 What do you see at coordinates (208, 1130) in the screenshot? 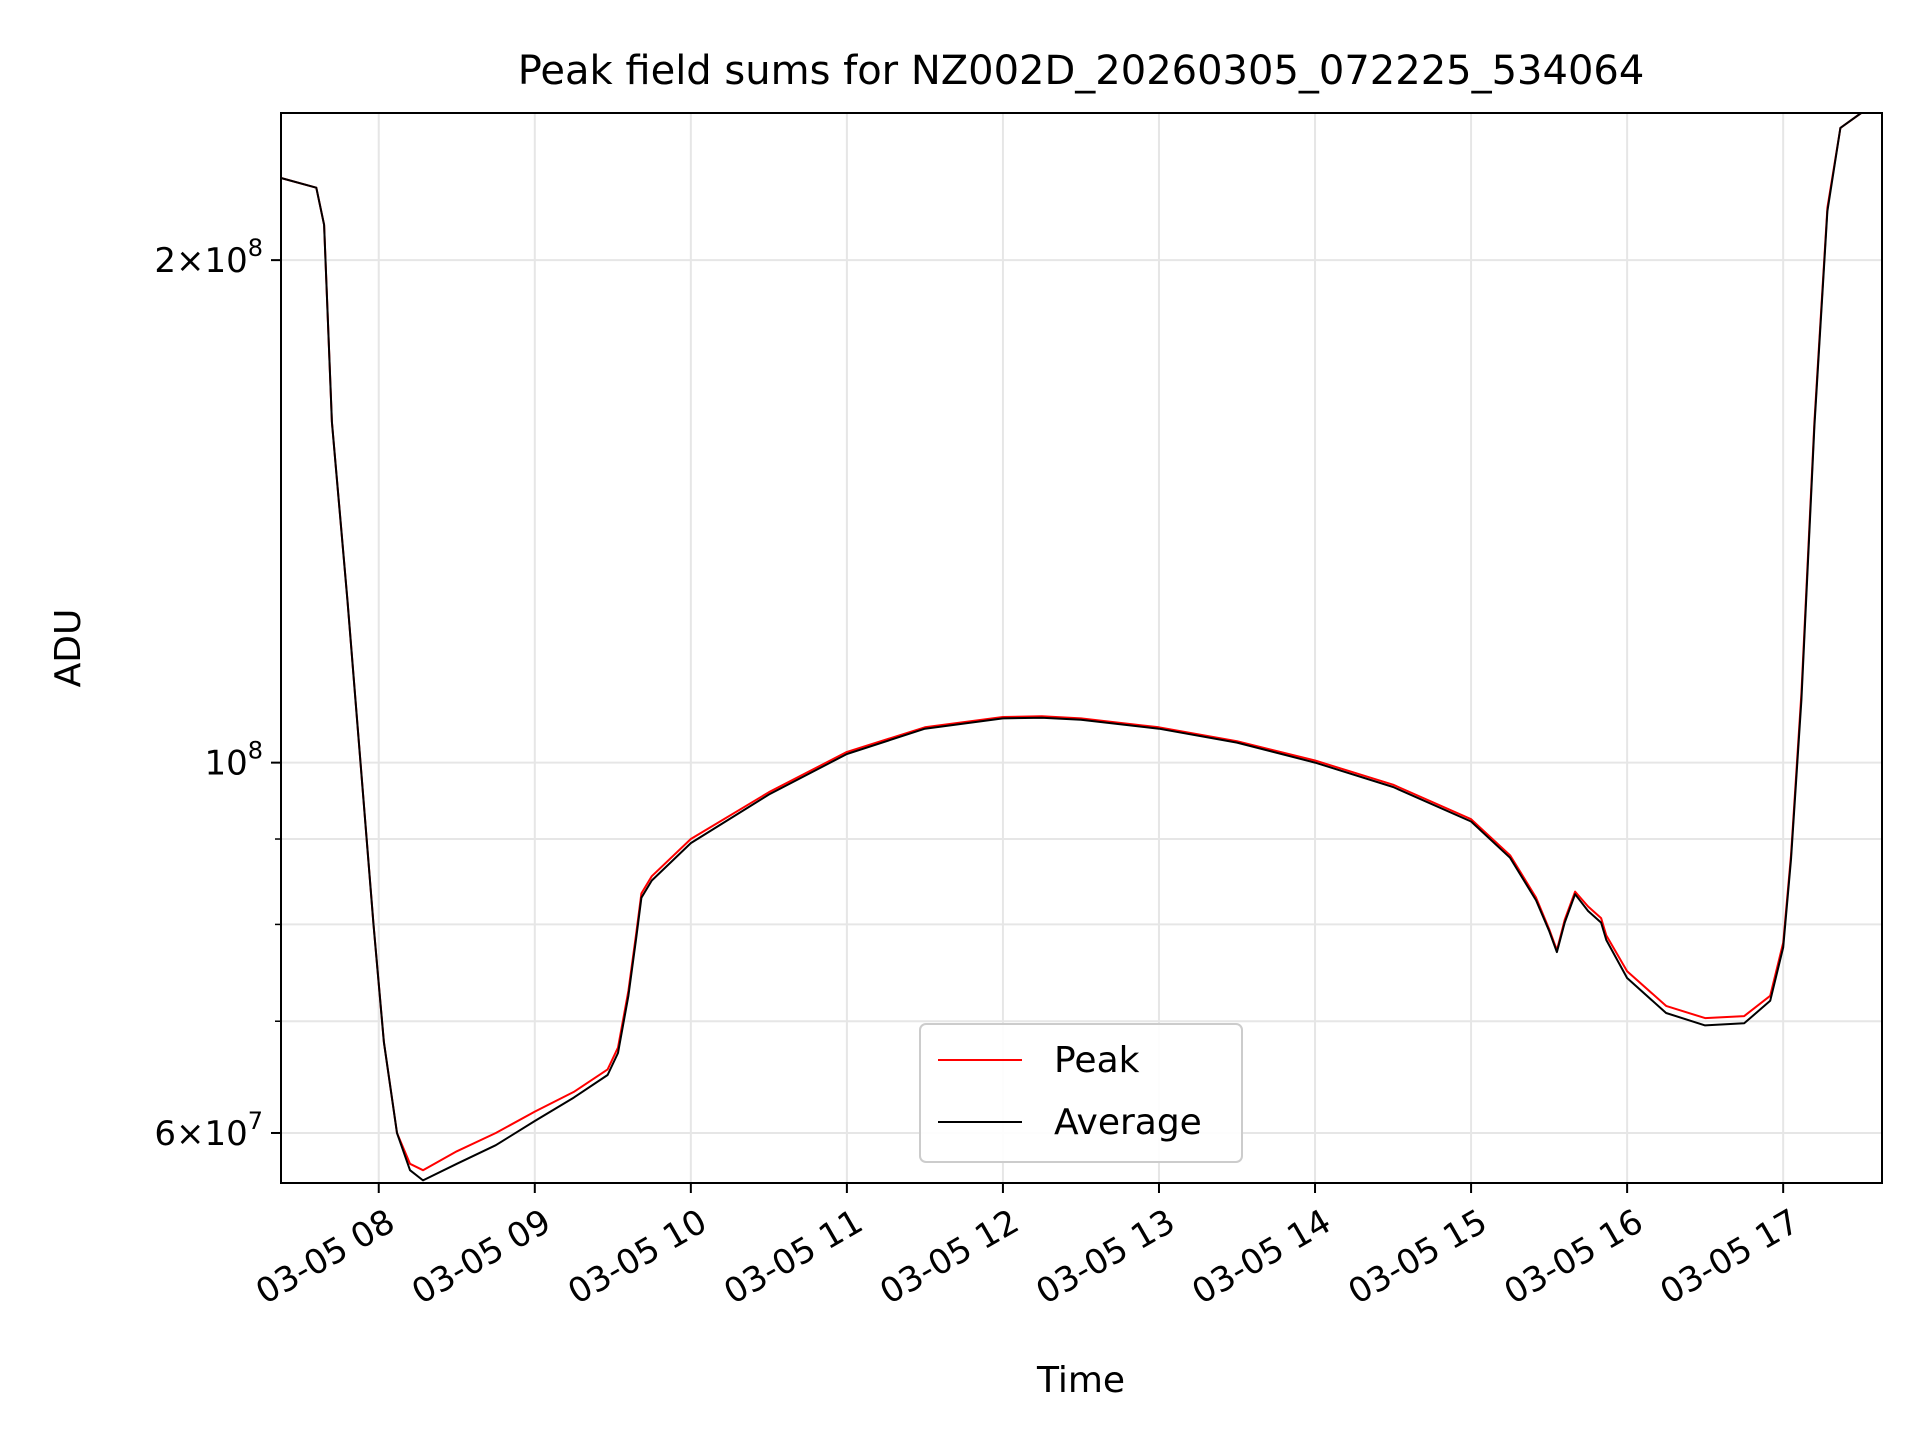
I see `y-tick-label: 6×107` at bounding box center [208, 1130].